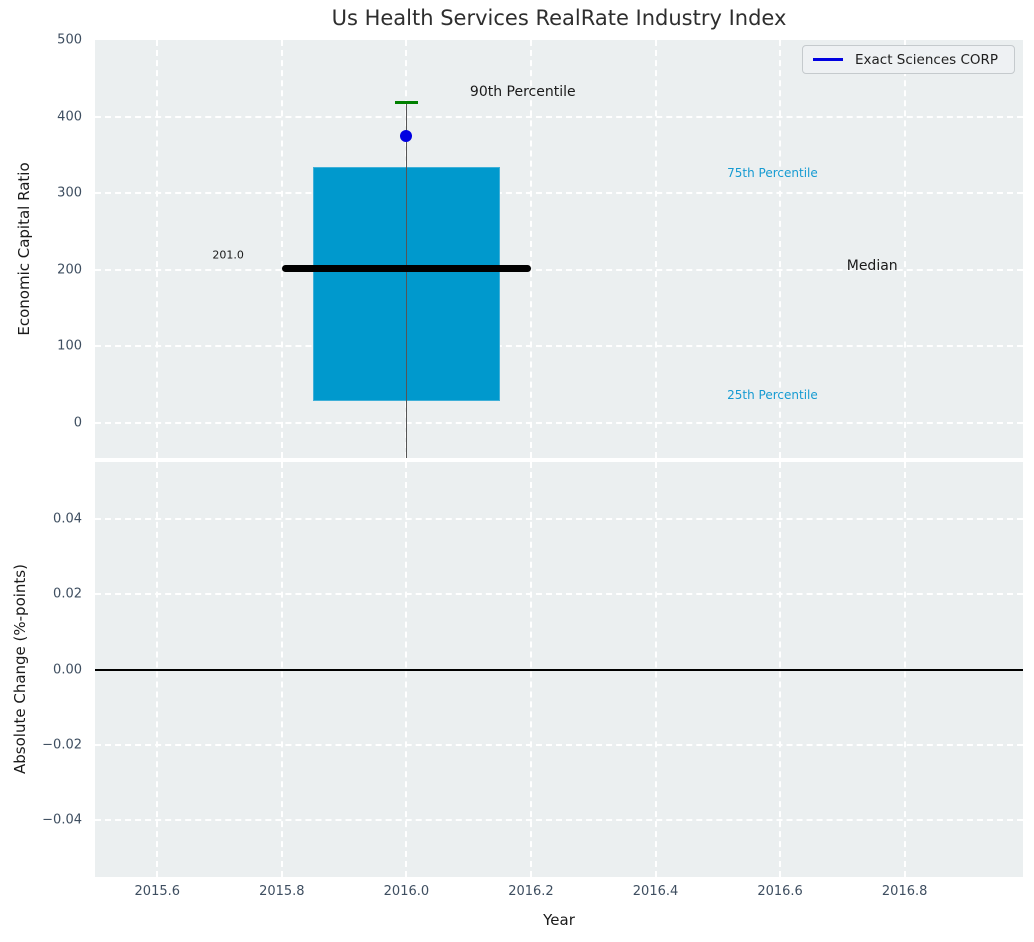 Image resolution: width=1034 pixels, height=942 pixels. Describe the element at coordinates (522, 92) in the screenshot. I see `annotation-90th-percentile: 90th Percentile` at that location.